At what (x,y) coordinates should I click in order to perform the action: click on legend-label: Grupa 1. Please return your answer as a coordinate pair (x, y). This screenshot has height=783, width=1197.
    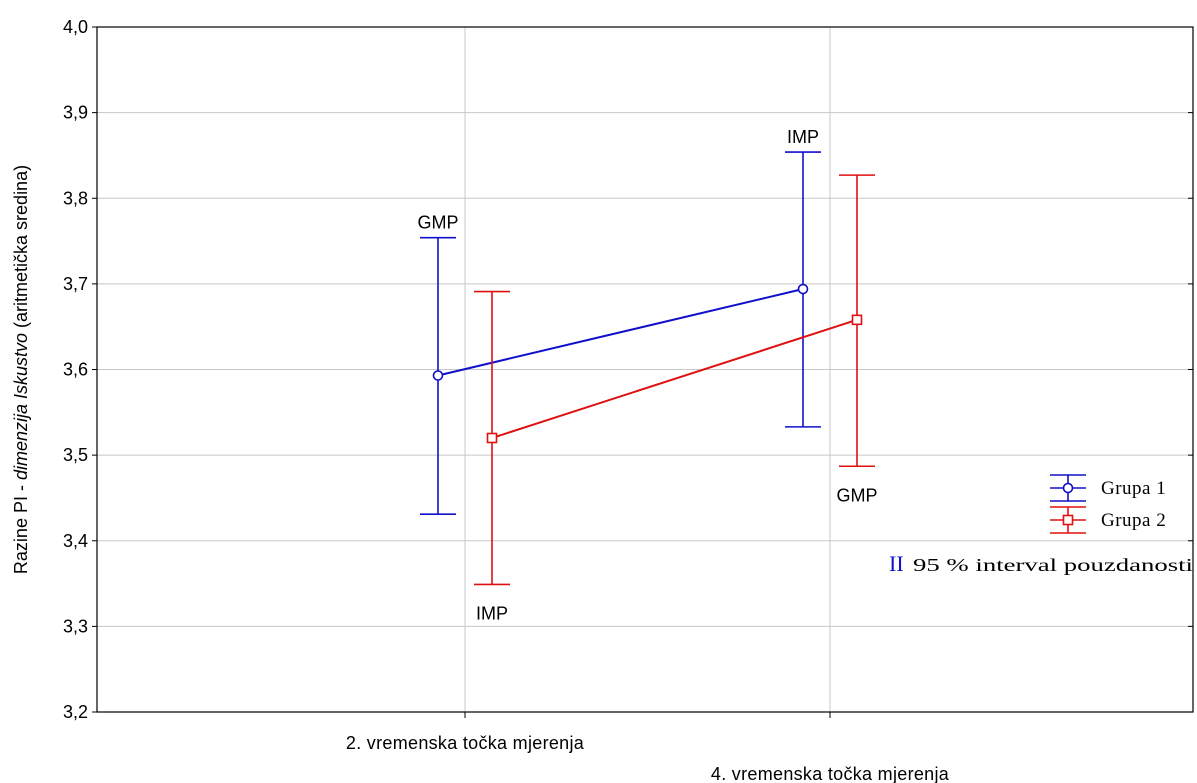
    Looking at the image, I should click on (1133, 488).